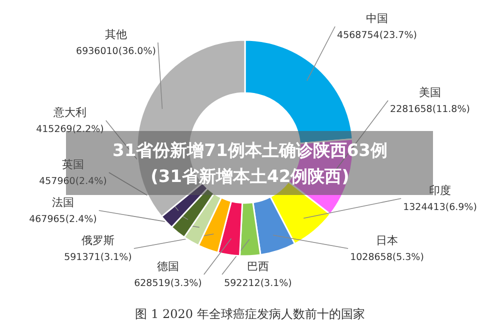 The width and height of the screenshot is (500, 328). I want to click on slice-label: 巴西, so click(258, 266).